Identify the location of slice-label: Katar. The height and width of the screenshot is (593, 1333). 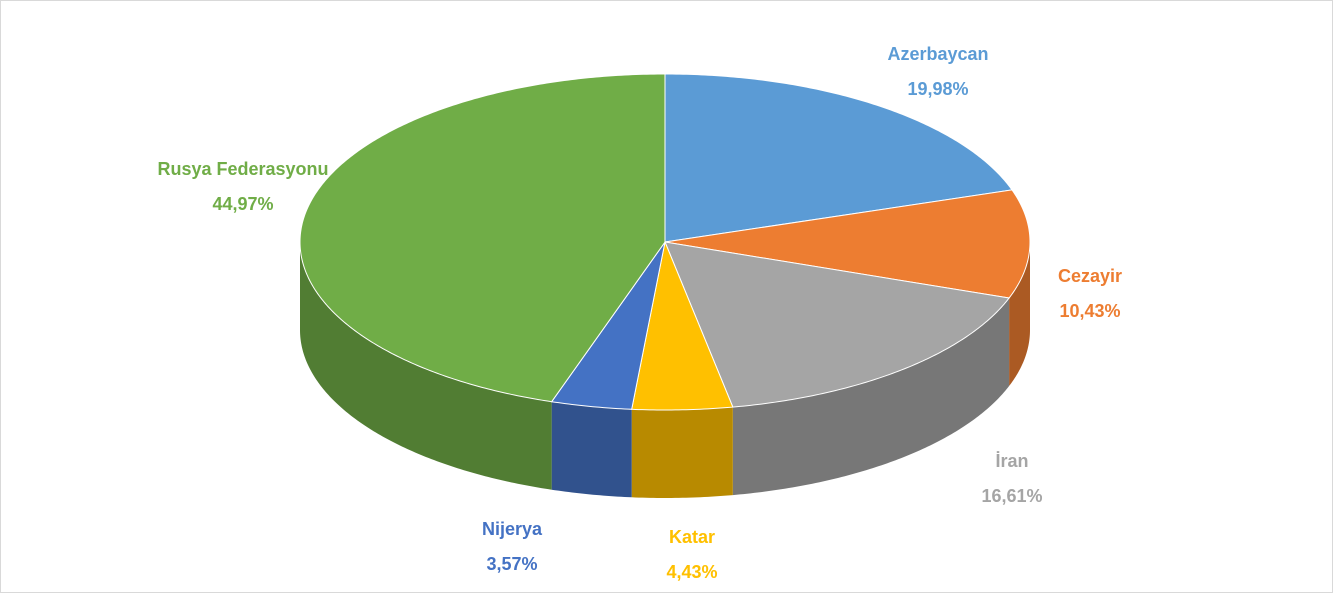
(692, 537).